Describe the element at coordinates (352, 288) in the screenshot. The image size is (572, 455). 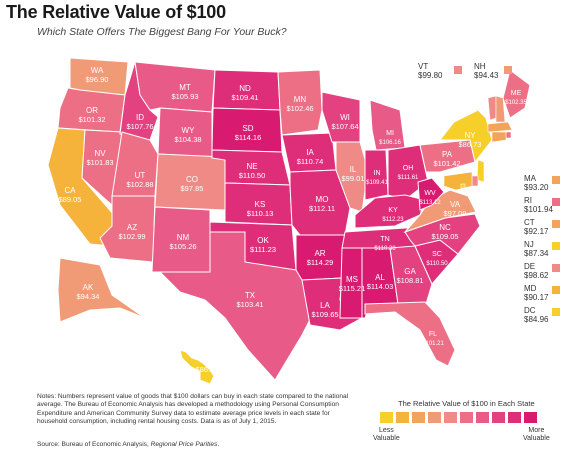
I see `state-value-ms: $115.21` at that location.